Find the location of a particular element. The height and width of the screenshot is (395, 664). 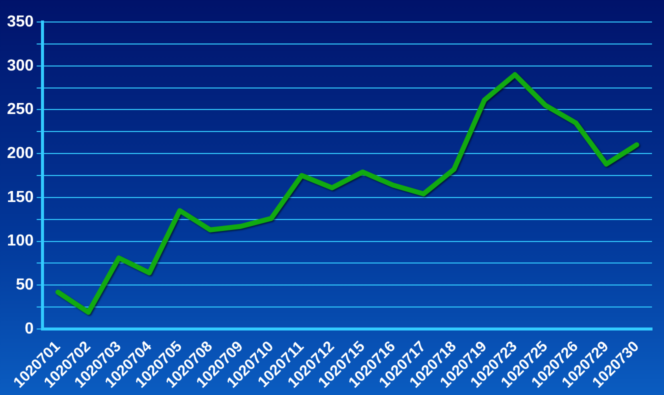

y-tick-label: 100 is located at coordinates (20, 241).